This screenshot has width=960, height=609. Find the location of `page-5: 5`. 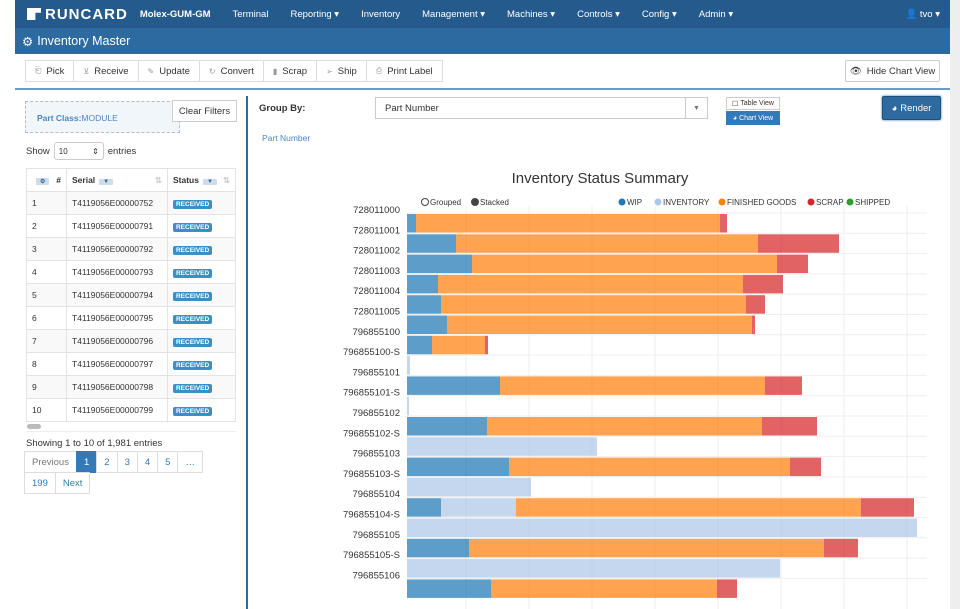

page-5: 5 is located at coordinates (168, 462).